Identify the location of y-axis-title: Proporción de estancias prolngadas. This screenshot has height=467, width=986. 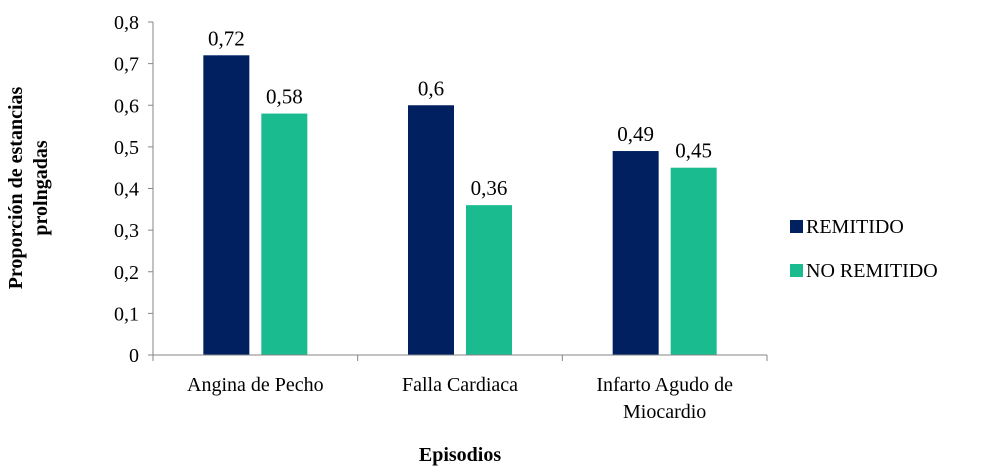
(28, 187).